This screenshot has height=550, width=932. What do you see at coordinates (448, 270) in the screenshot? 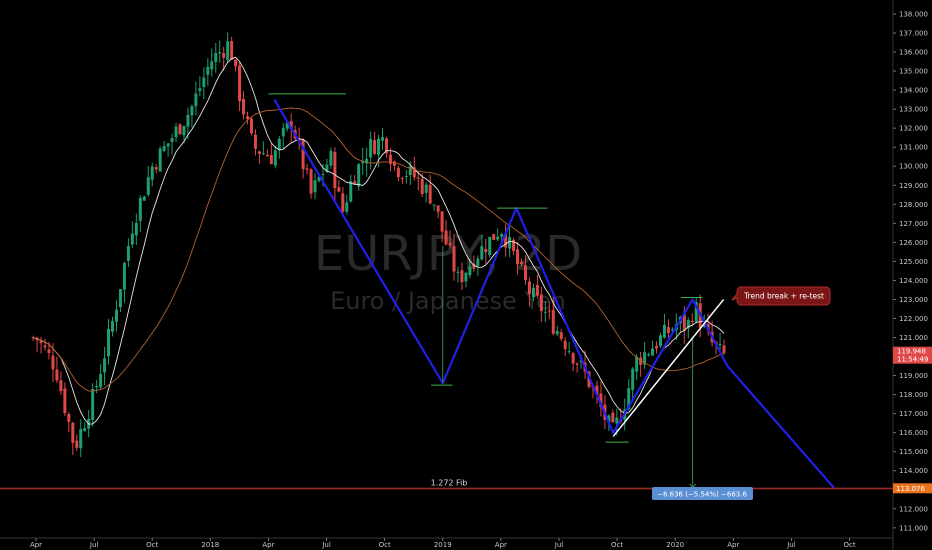
I see `watermark: EURJPY, 2D Euro / Japanese Yen` at bounding box center [448, 270].